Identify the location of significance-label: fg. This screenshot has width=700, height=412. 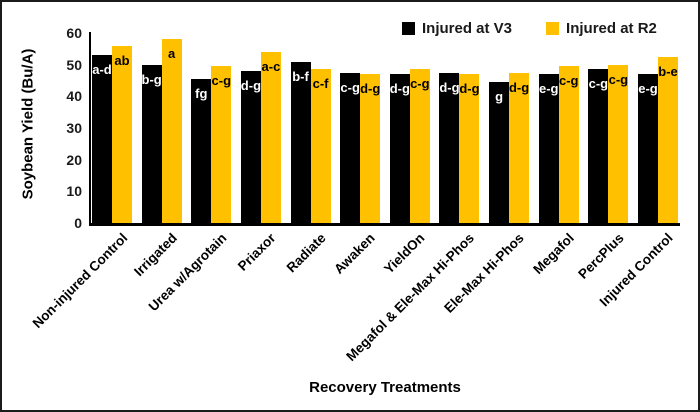
(201, 93).